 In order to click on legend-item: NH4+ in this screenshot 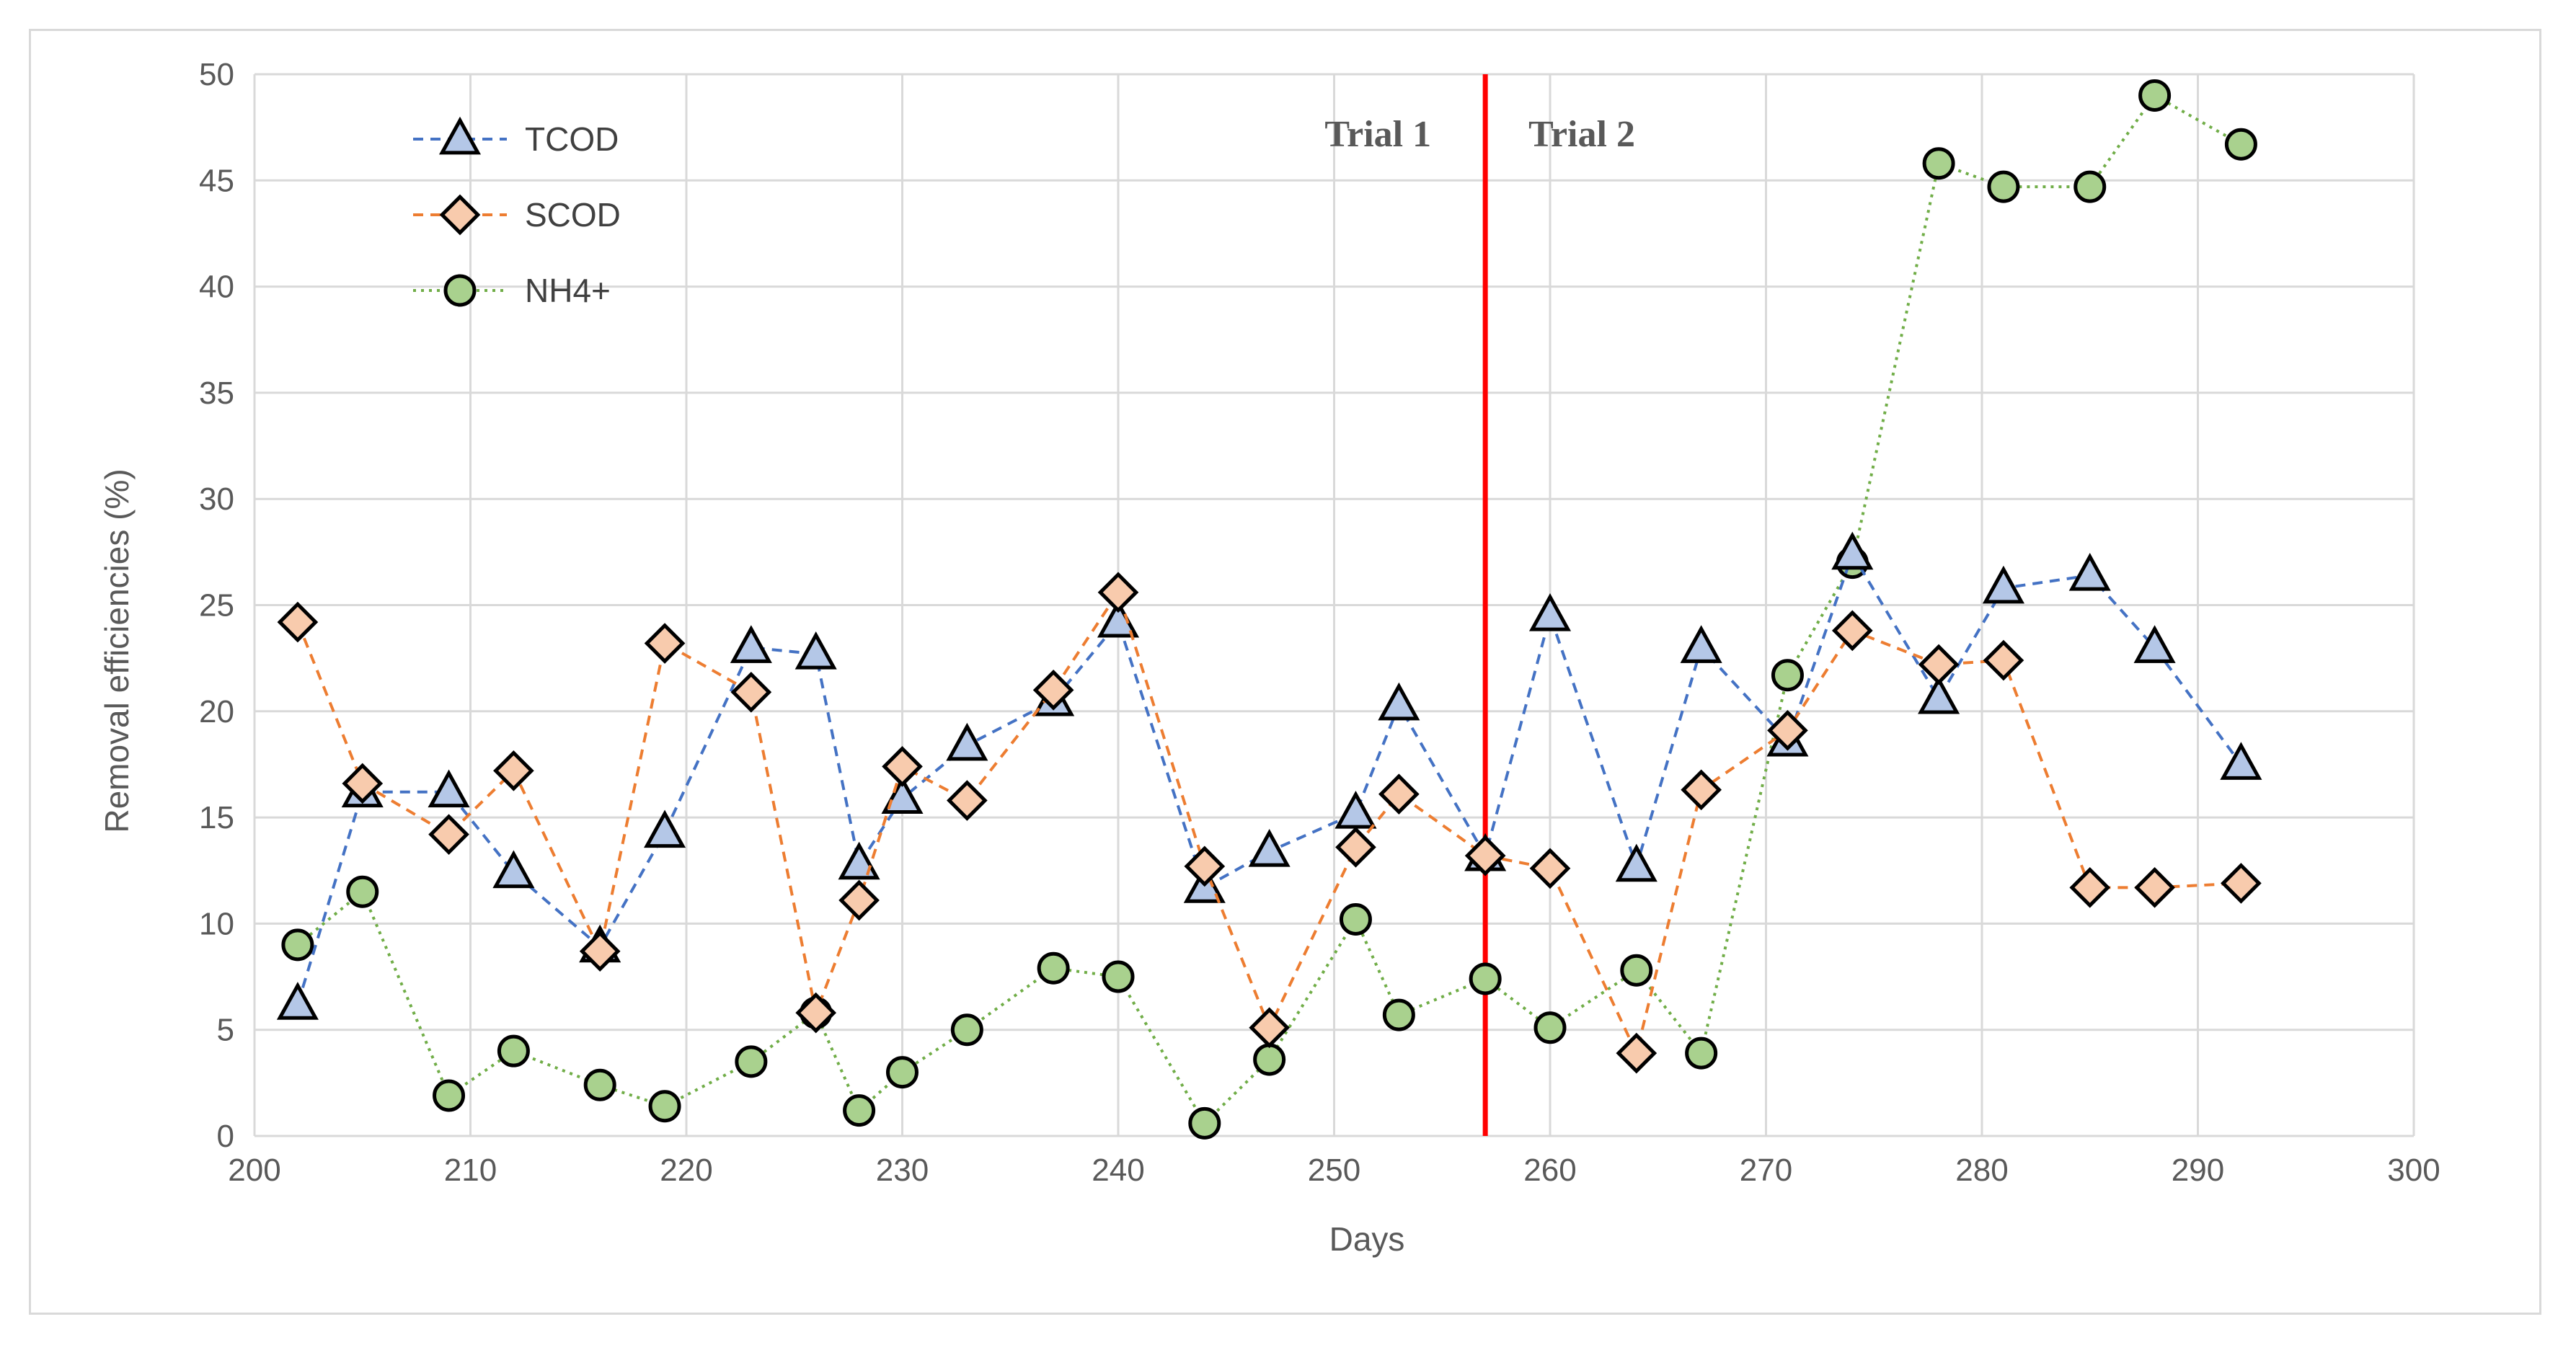, I will do `click(512, 290)`.